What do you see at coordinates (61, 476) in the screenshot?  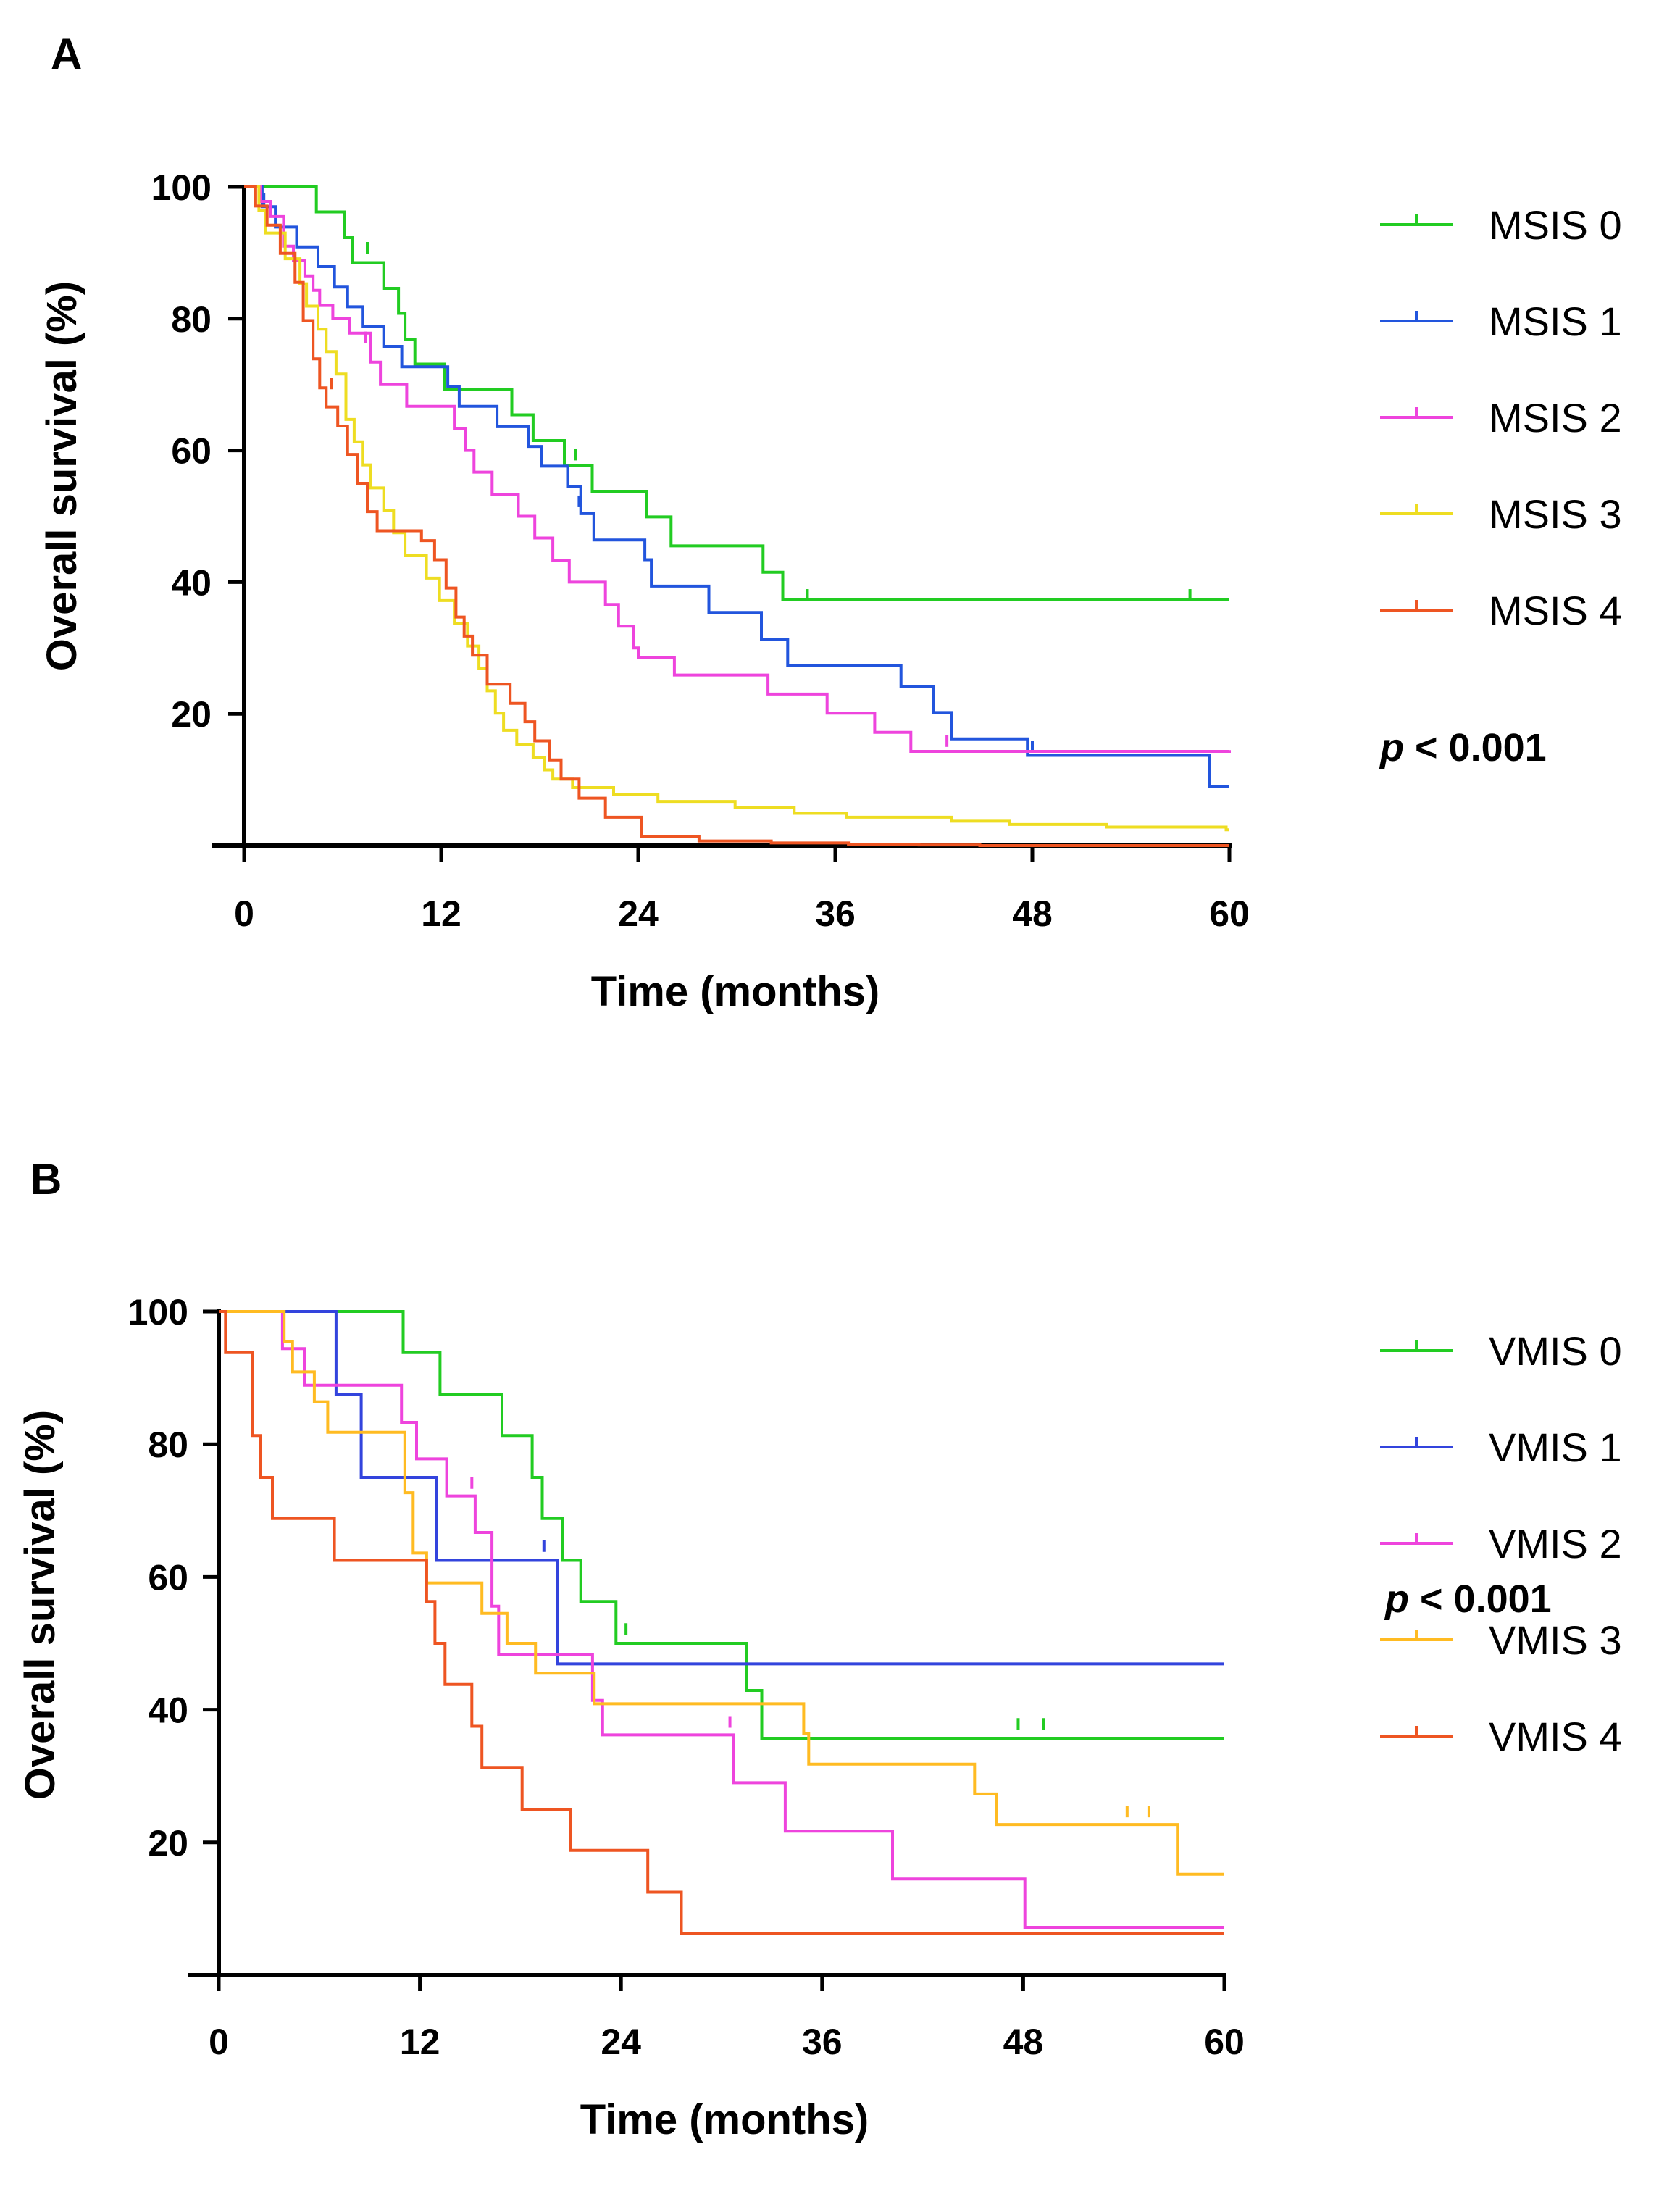 I see `panel-a-y-axis-title: Overall survival (%)` at bounding box center [61, 476].